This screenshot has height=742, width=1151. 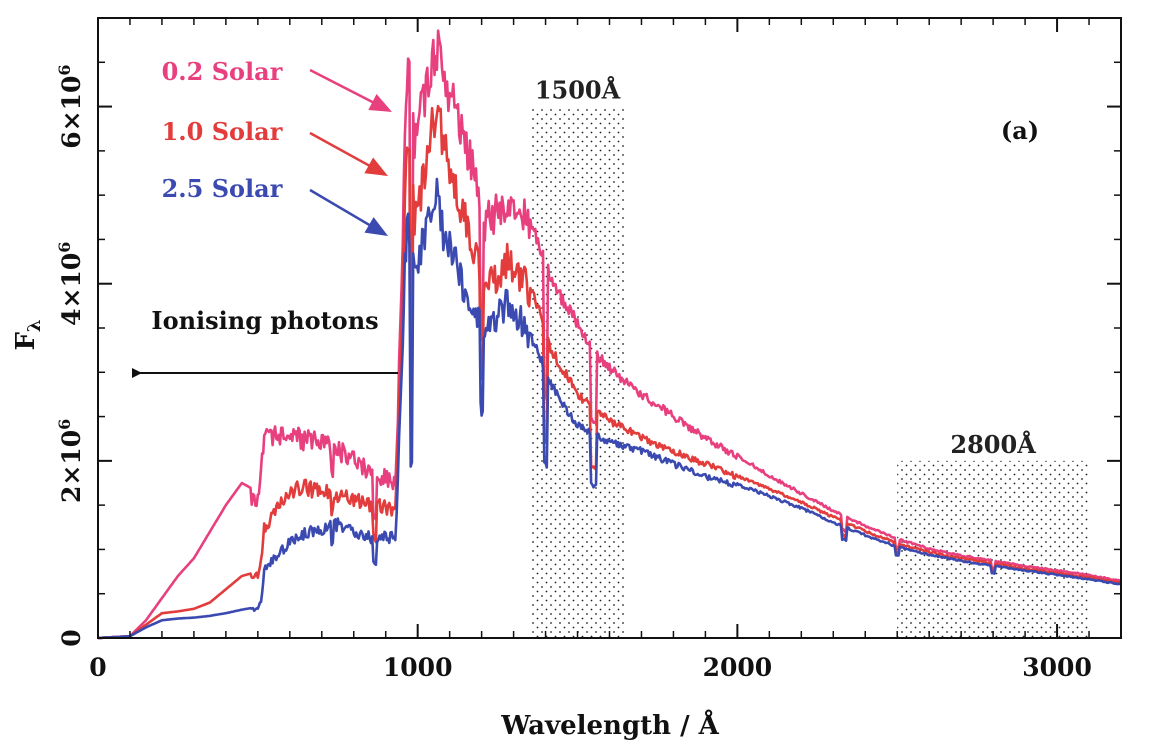 I want to click on y-axis-label-sub: λ, so click(x=34, y=325).